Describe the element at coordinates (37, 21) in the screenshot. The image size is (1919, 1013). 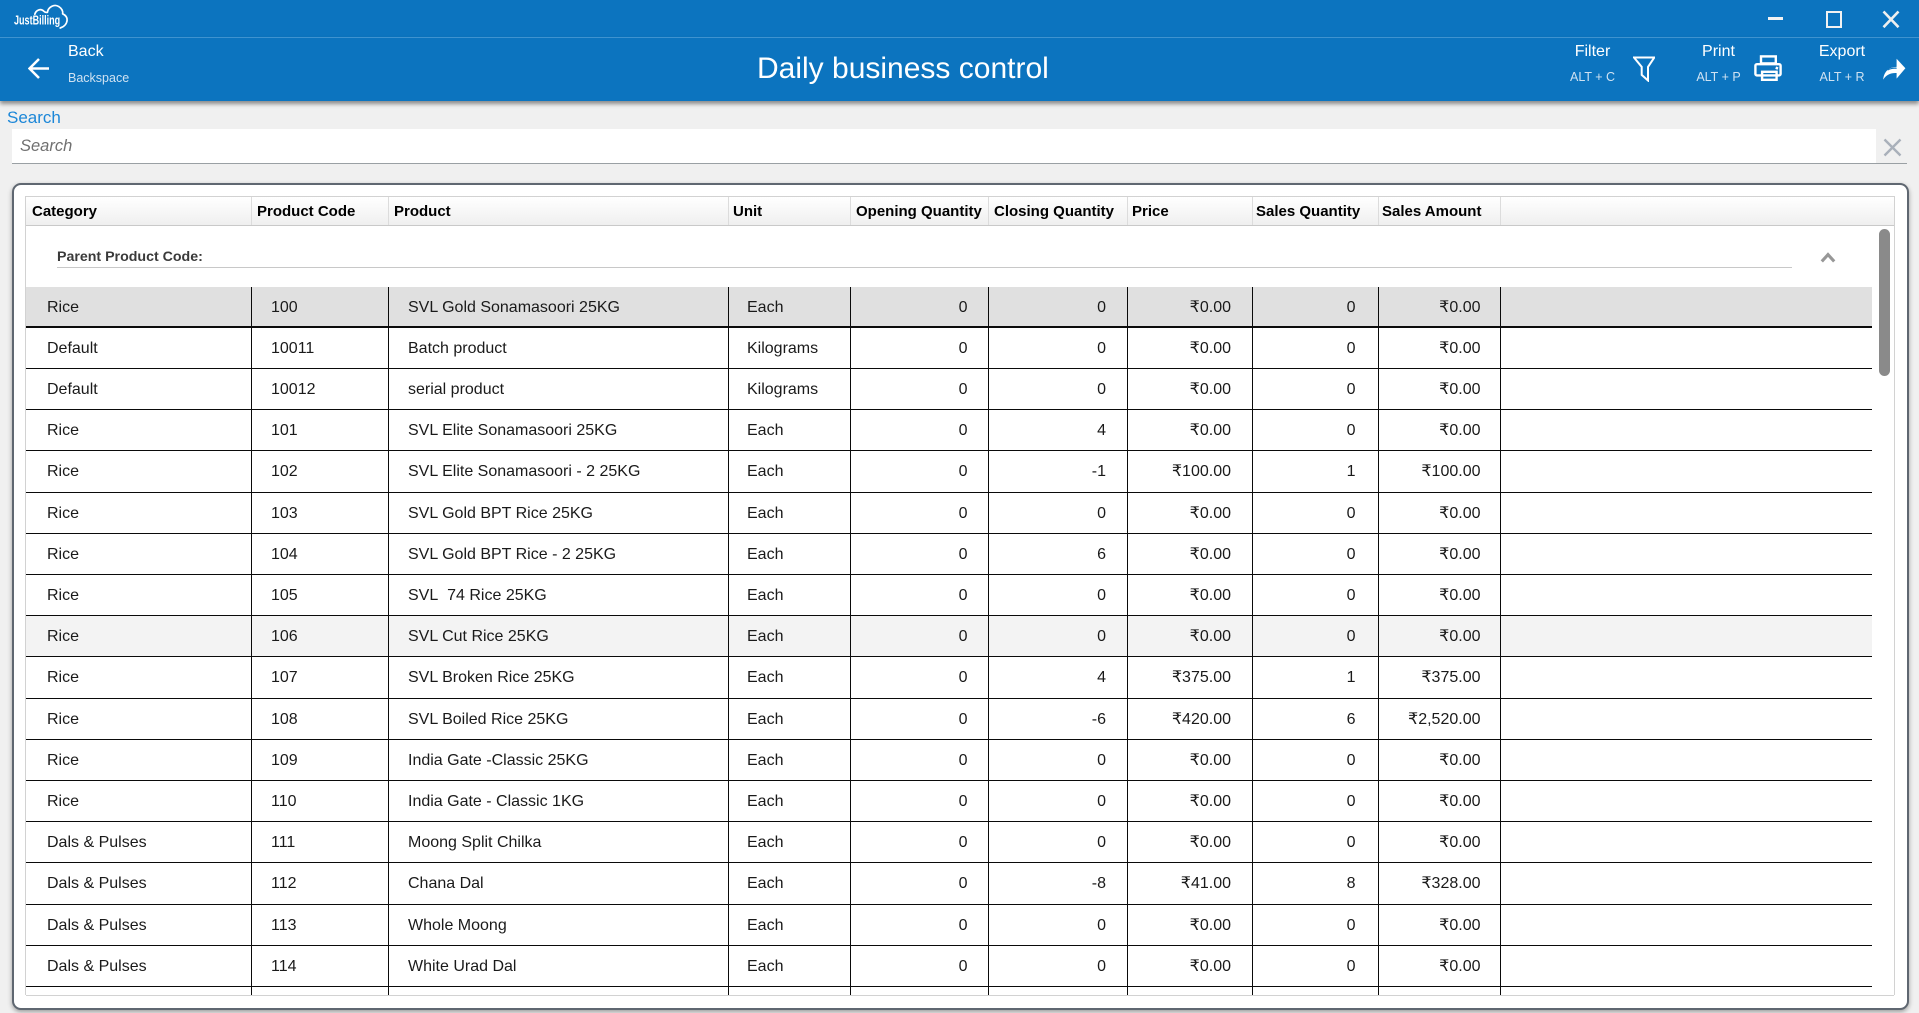
I see `svg-text: JustBilling` at that location.